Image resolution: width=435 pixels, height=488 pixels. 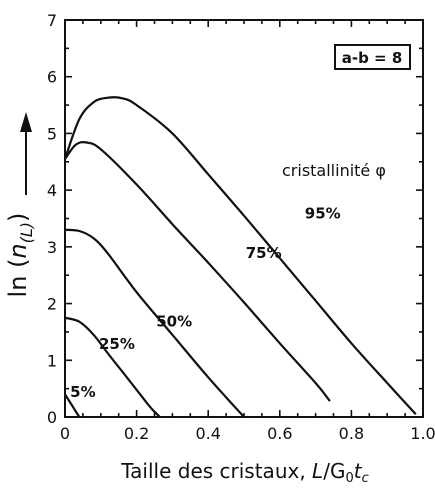 I want to click on series-label-50pct: 50%, so click(x=174, y=321).